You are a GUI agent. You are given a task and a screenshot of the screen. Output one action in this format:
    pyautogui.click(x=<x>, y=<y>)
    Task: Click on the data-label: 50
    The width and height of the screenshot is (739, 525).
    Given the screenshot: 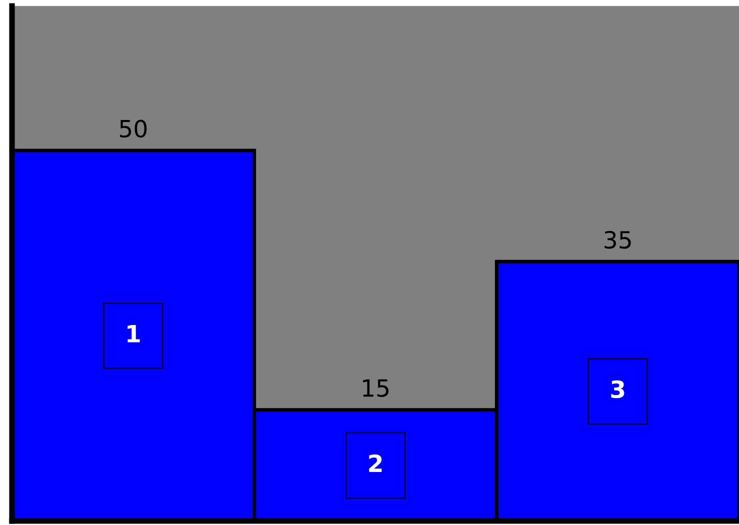 What is the action you would take?
    pyautogui.click(x=133, y=129)
    